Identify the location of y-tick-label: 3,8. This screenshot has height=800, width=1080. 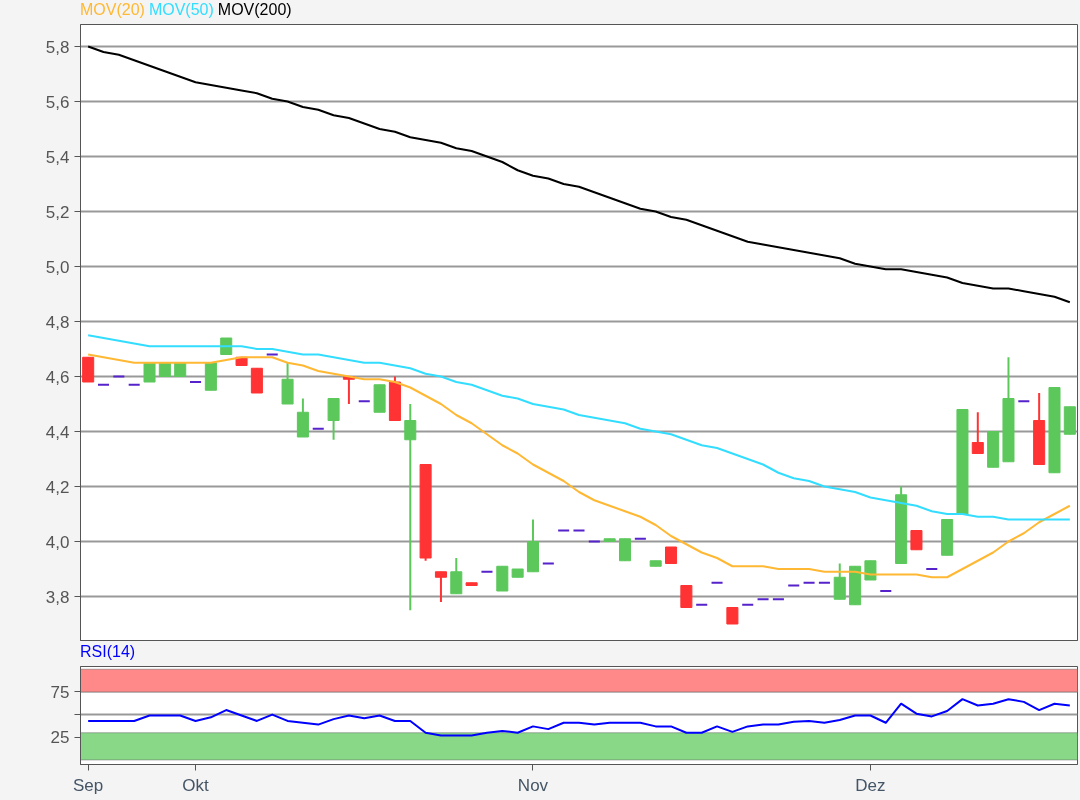
(57, 597).